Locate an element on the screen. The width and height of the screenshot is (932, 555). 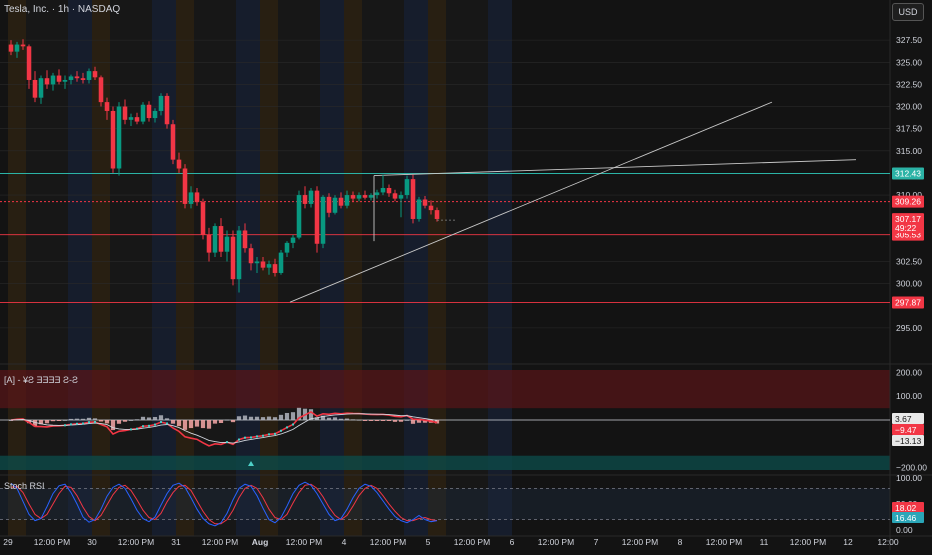
premarket-band is located at coordinates (17, 268).